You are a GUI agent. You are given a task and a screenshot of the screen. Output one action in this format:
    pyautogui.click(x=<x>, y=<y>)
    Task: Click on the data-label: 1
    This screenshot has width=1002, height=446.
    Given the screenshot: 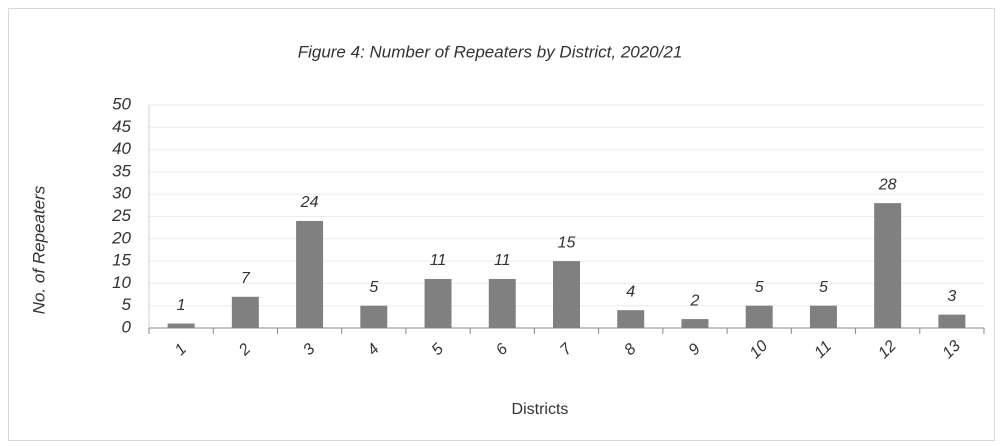 What is the action you would take?
    pyautogui.click(x=181, y=305)
    